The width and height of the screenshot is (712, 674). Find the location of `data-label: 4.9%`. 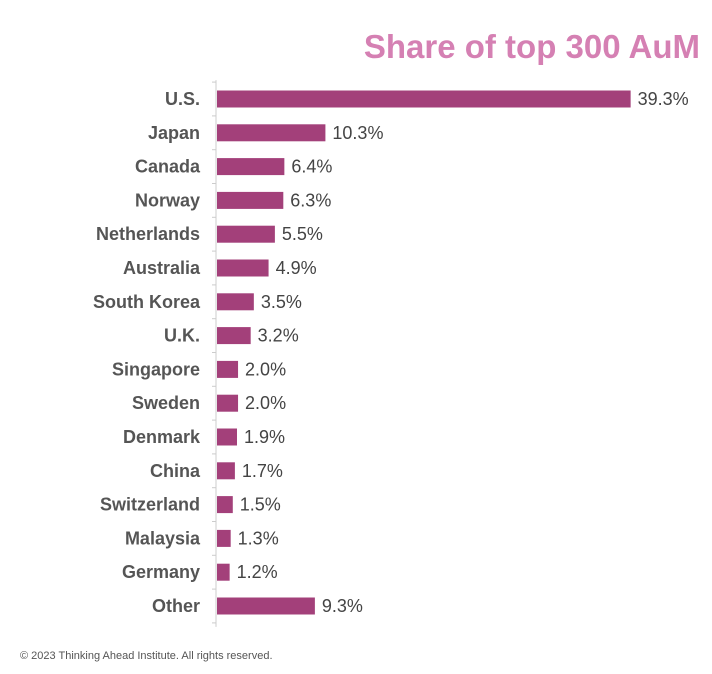

data-label: 4.9% is located at coordinates (296, 268).